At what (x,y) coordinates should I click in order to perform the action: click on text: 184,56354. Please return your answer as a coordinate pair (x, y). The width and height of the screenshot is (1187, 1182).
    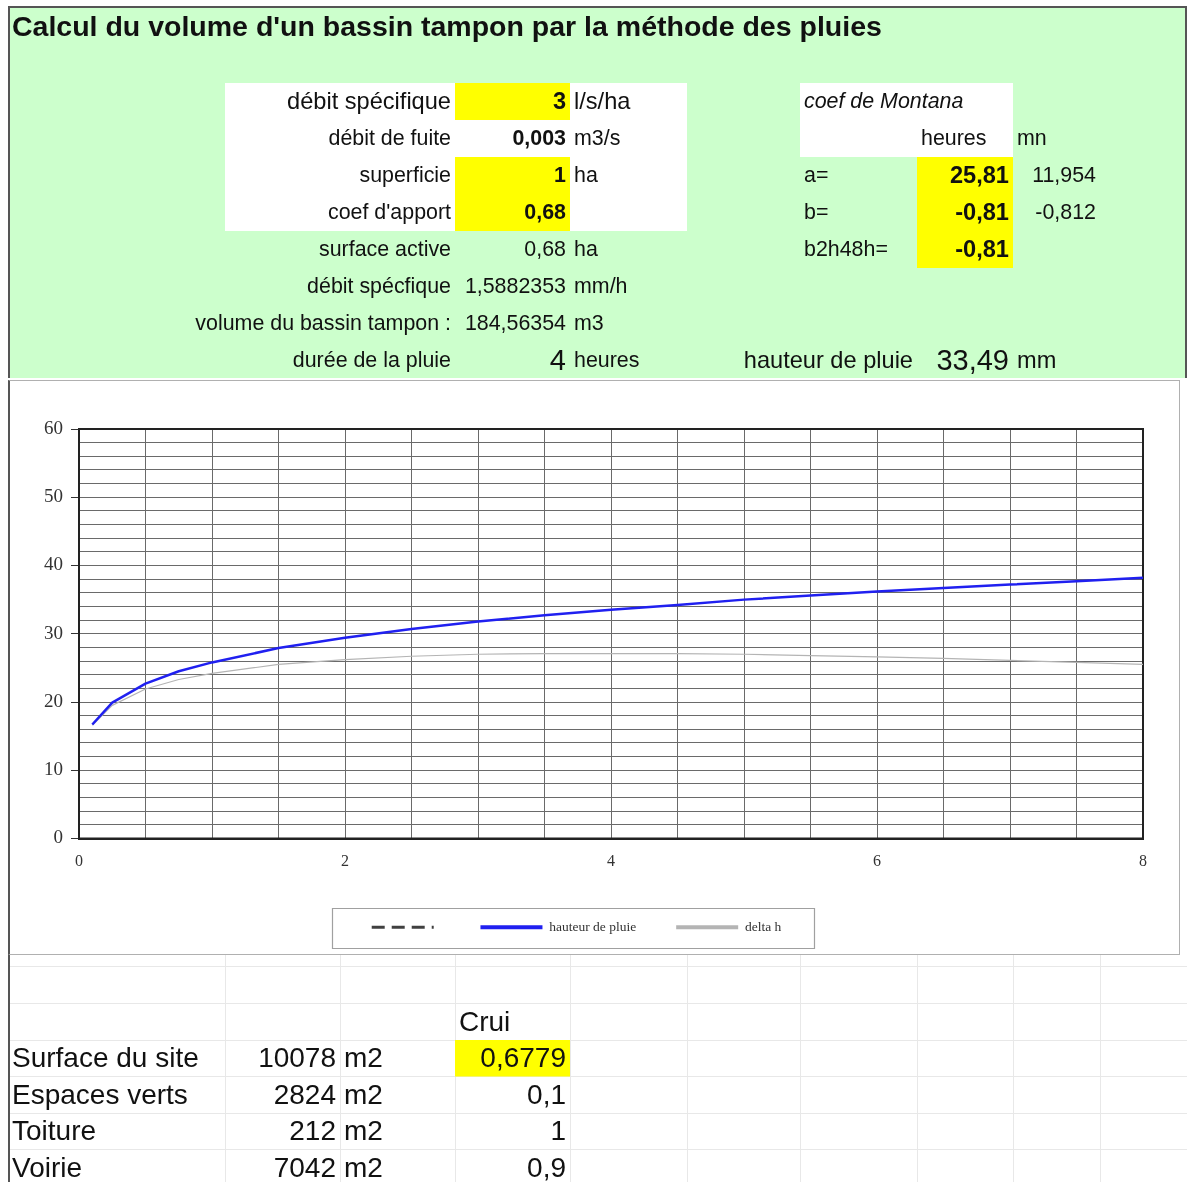
    Looking at the image, I should click on (515, 323).